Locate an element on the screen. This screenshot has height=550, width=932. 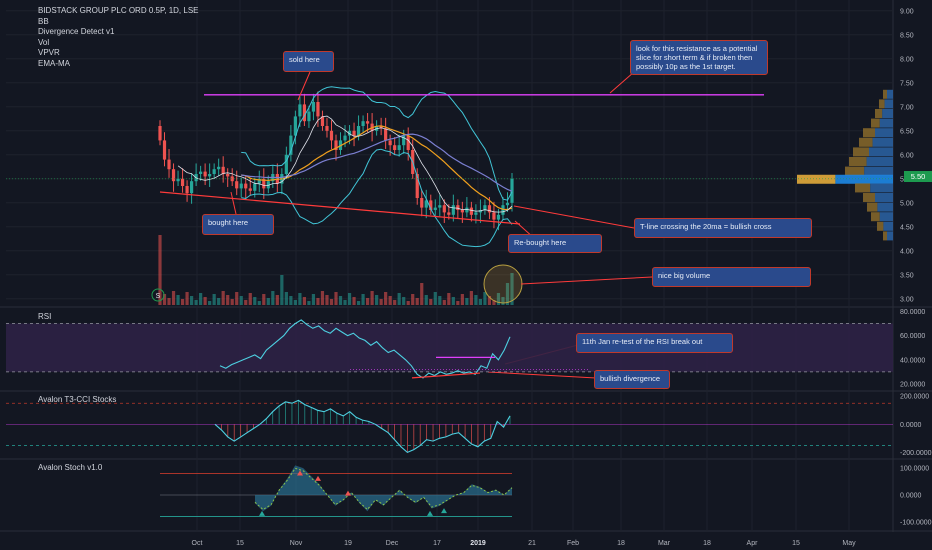
callout-bullish-divergence: bullish divergence is located at coordinates (632, 379).